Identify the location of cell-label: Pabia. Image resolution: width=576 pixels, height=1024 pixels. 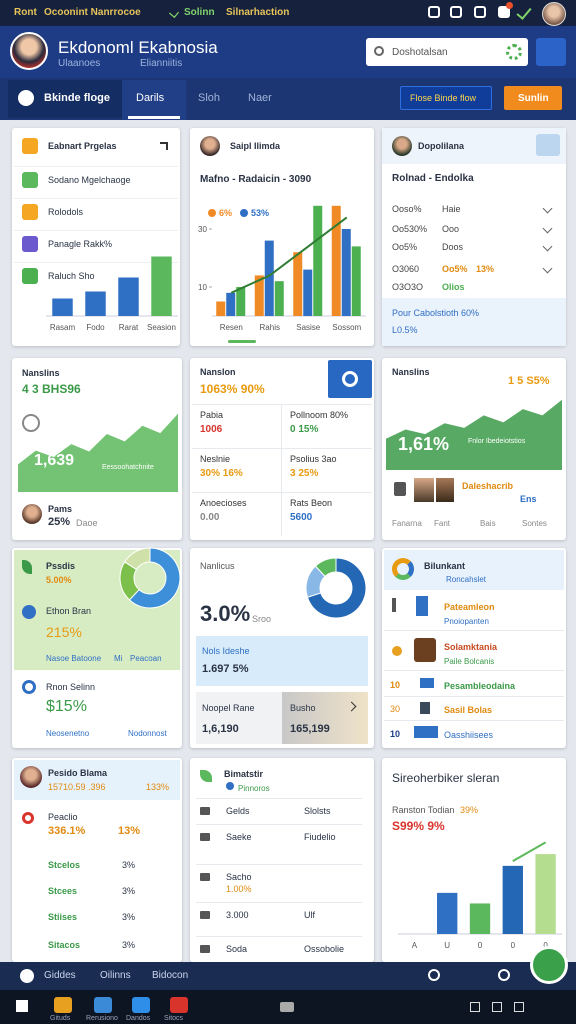
(212, 415).